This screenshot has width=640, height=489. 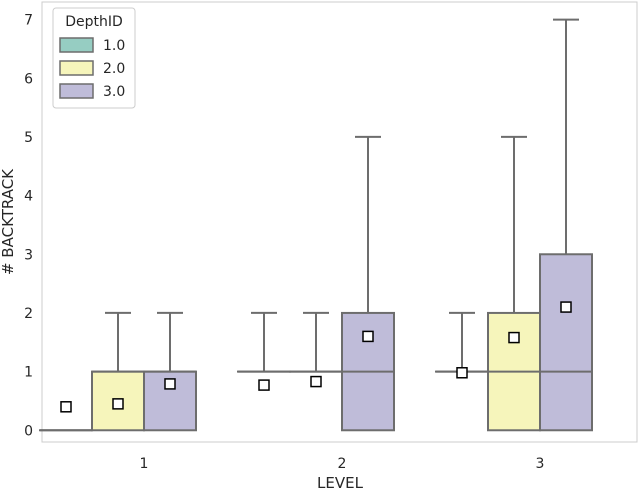 What do you see at coordinates (114, 69) in the screenshot?
I see `legend-label: 2.0` at bounding box center [114, 69].